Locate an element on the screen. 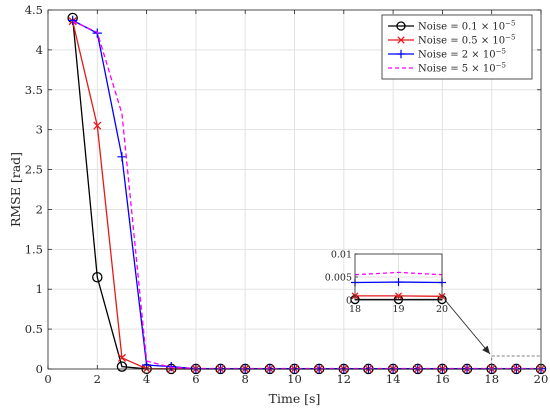 This screenshot has height=413, width=550. x-tick-label: 20 is located at coordinates (541, 379).